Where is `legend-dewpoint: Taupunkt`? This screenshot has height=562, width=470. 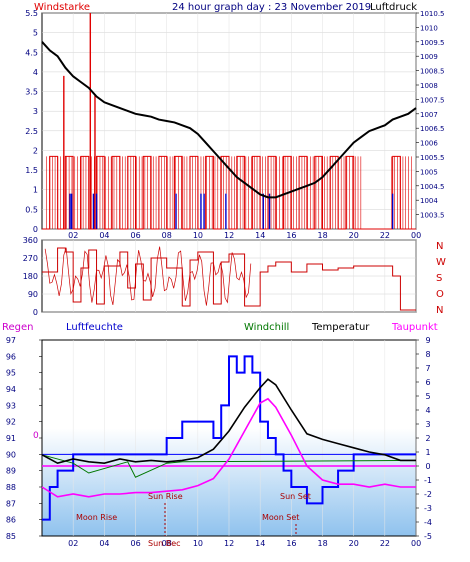 legend-dewpoint: Taupunkt is located at coordinates (414, 327).